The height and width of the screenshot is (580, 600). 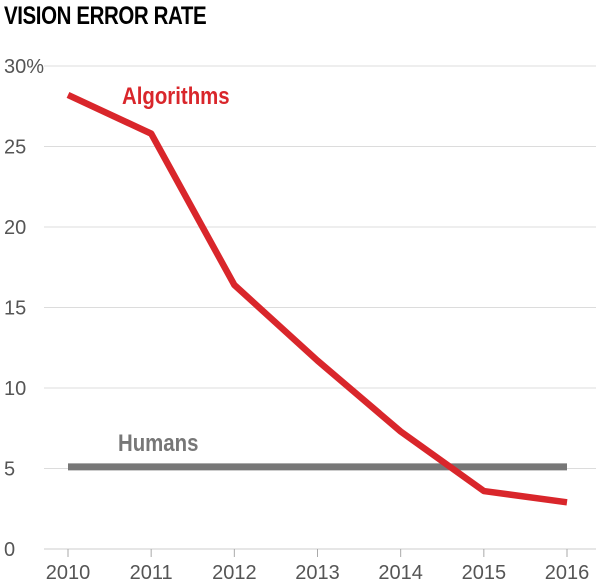 What do you see at coordinates (15, 148) in the screenshot?
I see `y-tick-label: 25` at bounding box center [15, 148].